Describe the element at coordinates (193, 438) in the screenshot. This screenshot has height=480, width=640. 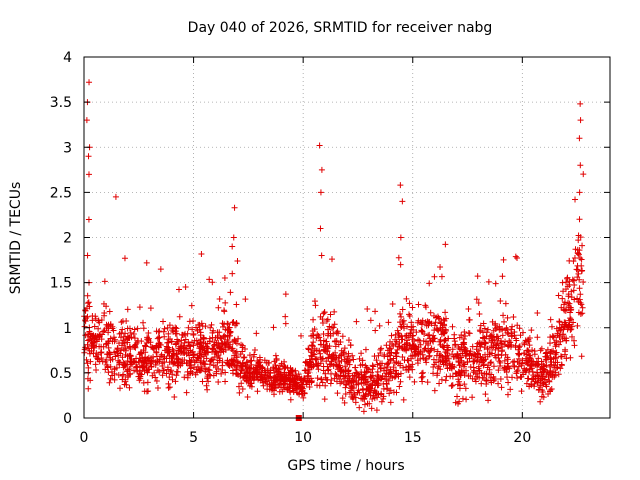
I see `x-tick-label: 5` at that location.